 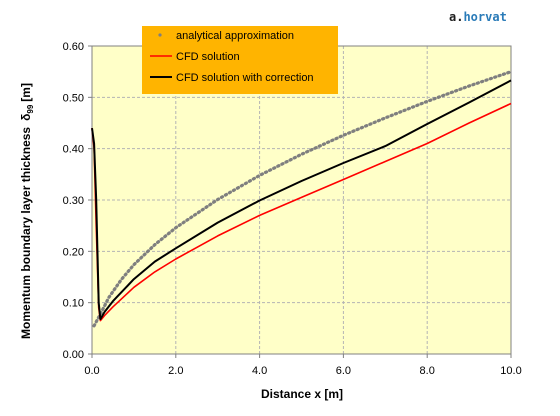 What do you see at coordinates (91, 371) in the screenshot?
I see `x-tick-label: 0.0` at bounding box center [91, 371].